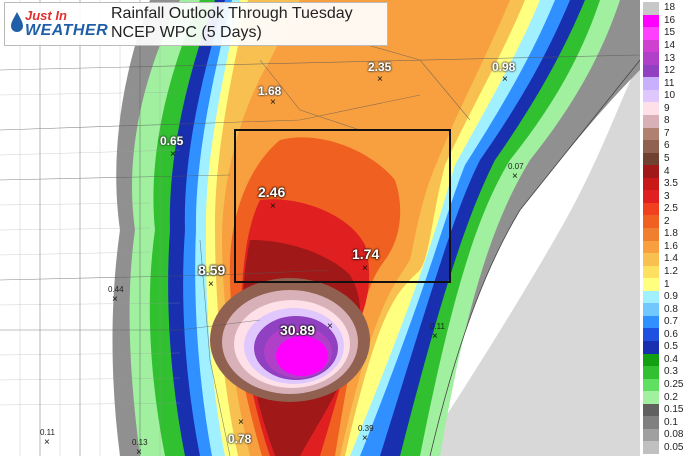 This screenshot has height=456, width=700. Describe the element at coordinates (516, 166) in the screenshot. I see `point-label-0-07: 0.07` at that location.